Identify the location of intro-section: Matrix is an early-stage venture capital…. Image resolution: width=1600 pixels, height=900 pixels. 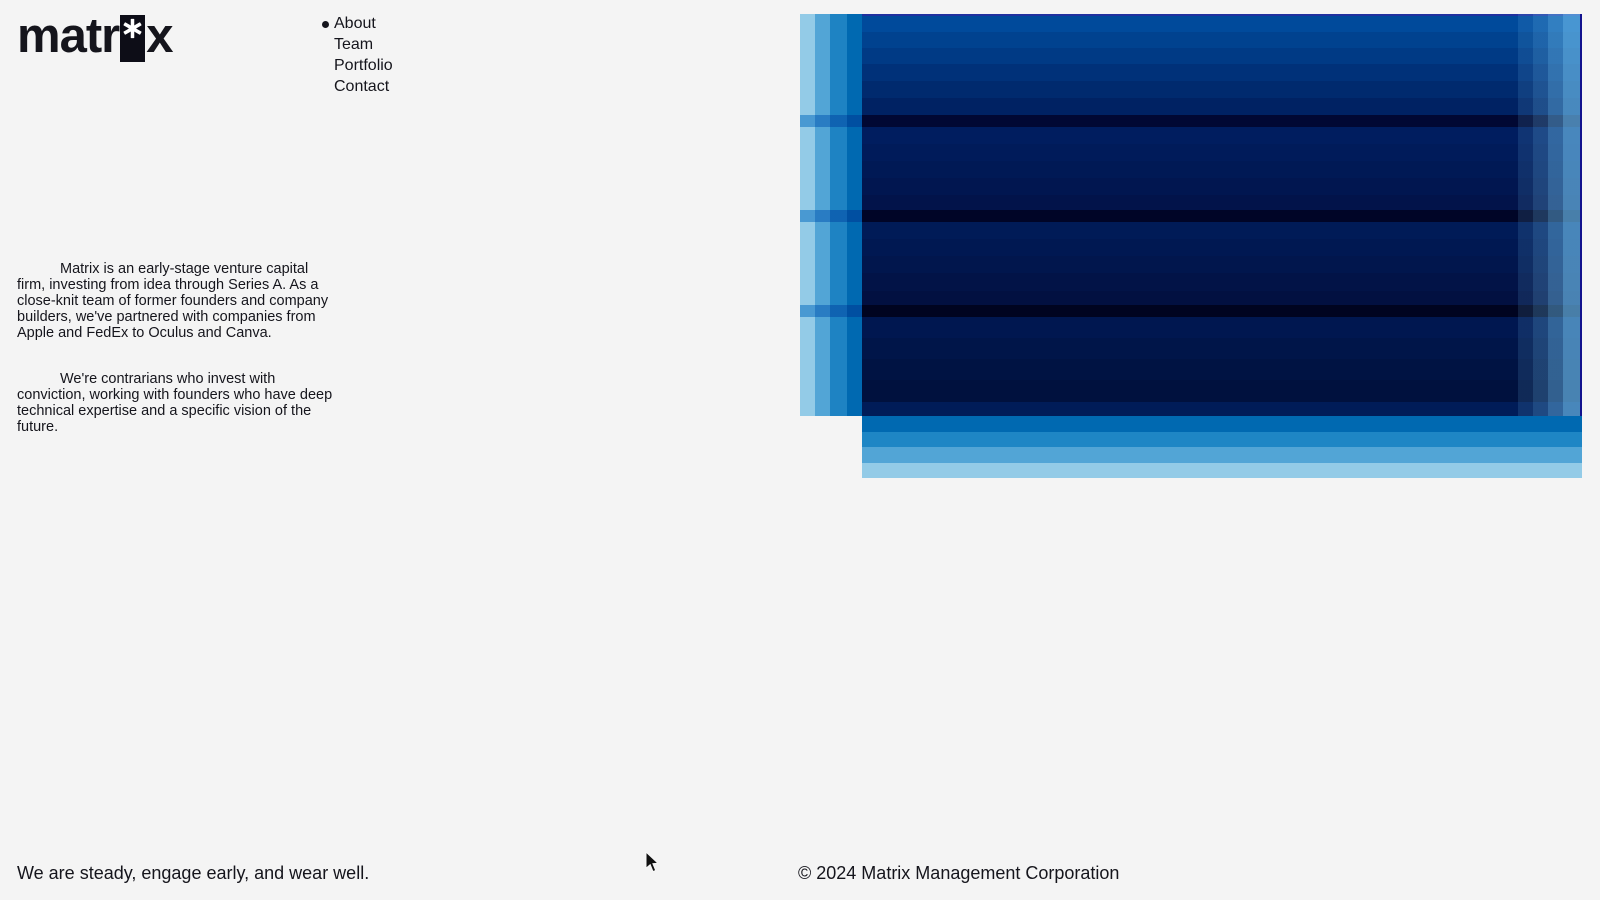
(178, 363).